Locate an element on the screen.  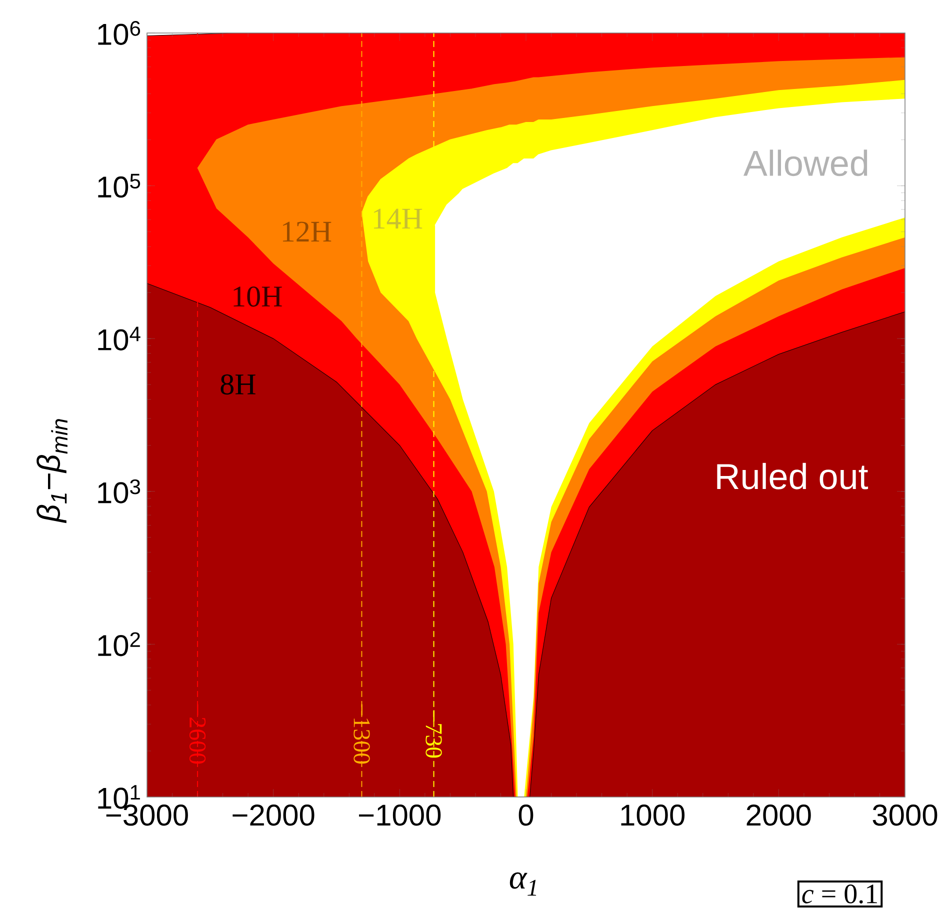
annotation: Ruled out is located at coordinates (792, 476).